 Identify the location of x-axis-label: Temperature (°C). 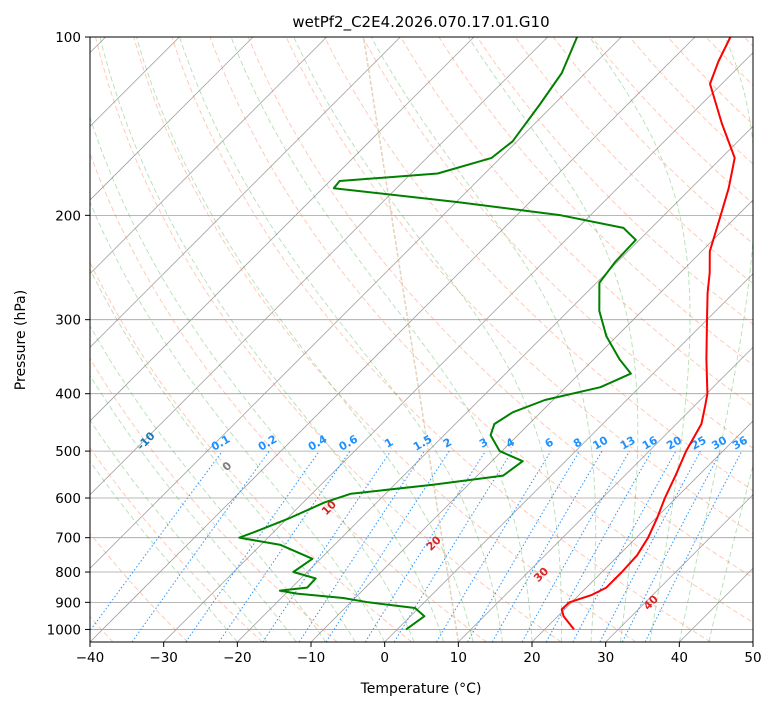
(421, 689).